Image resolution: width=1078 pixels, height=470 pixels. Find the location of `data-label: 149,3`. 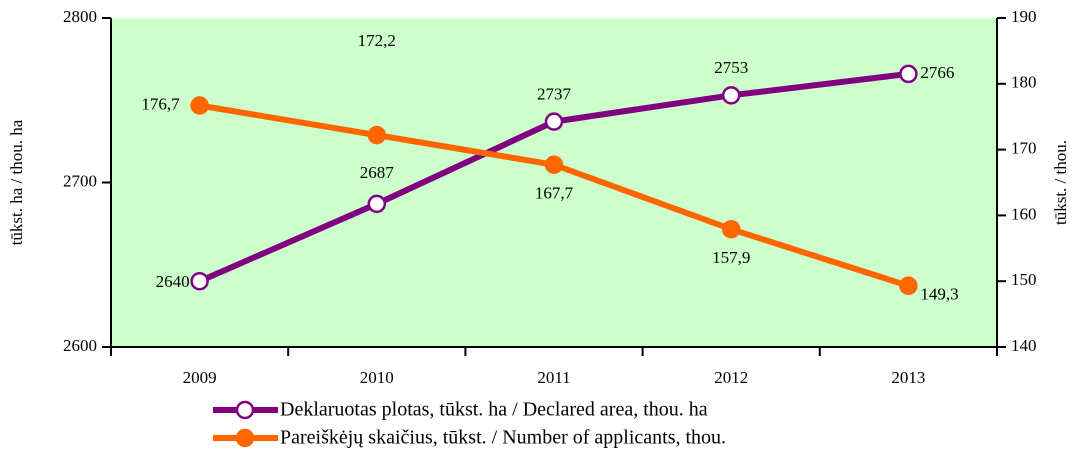

data-label: 149,3 is located at coordinates (939, 294).